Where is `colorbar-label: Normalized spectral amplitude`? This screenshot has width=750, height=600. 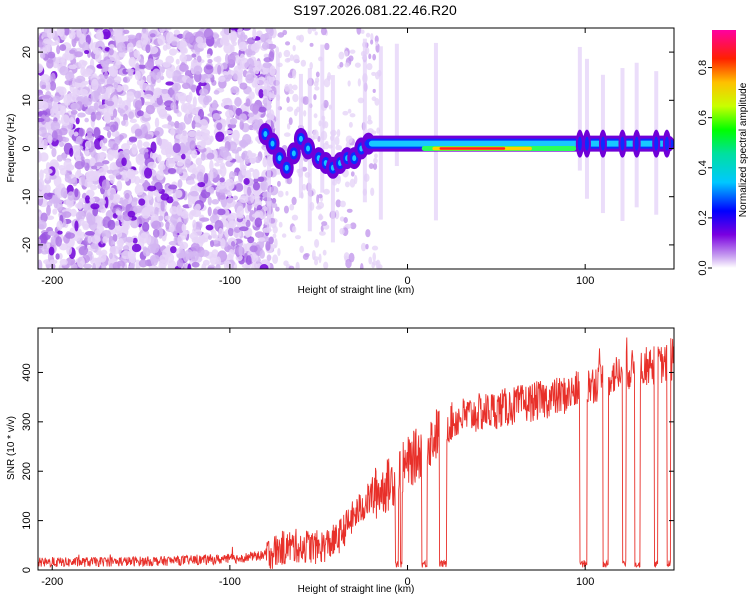 colorbar-label: Normalized spectral amplitude is located at coordinates (743, 149).